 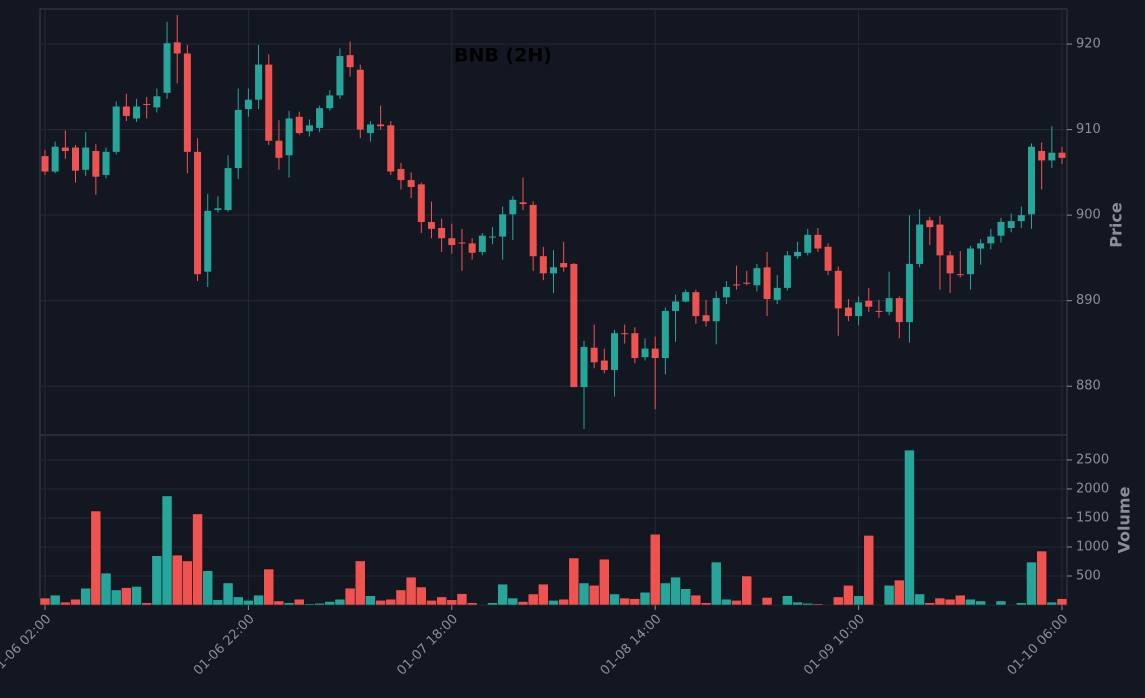 What do you see at coordinates (503, 56) in the screenshot?
I see `chart-title: BNB (2H)` at bounding box center [503, 56].